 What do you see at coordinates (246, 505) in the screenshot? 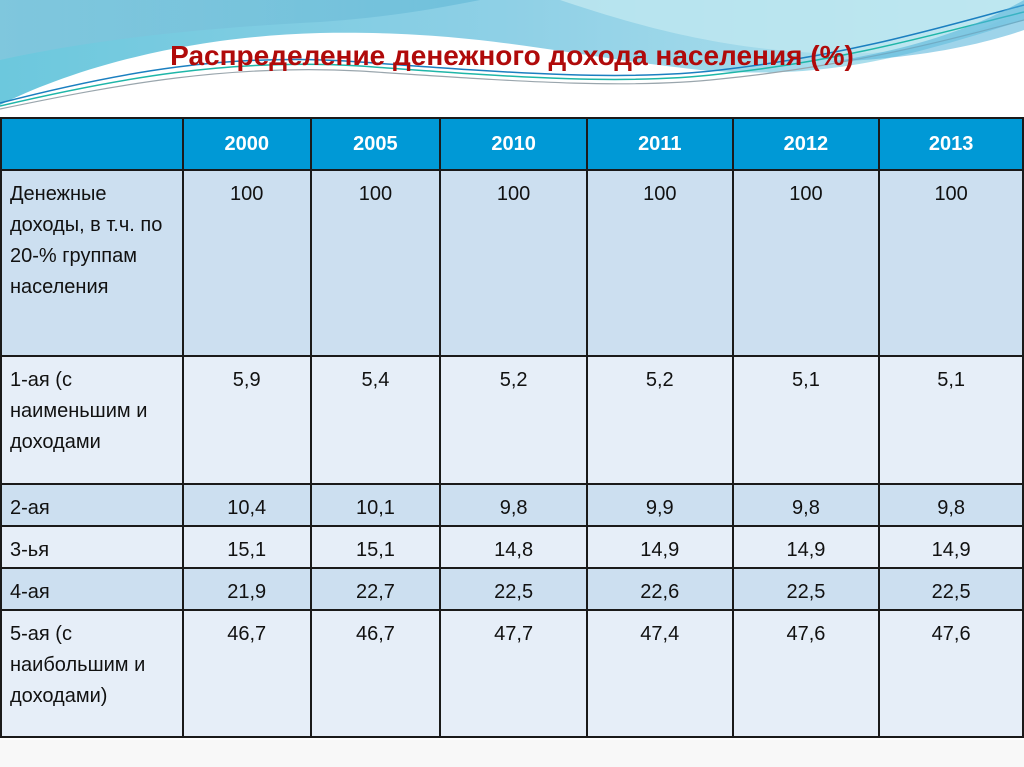
I see `table-cell: 10,4` at bounding box center [246, 505].